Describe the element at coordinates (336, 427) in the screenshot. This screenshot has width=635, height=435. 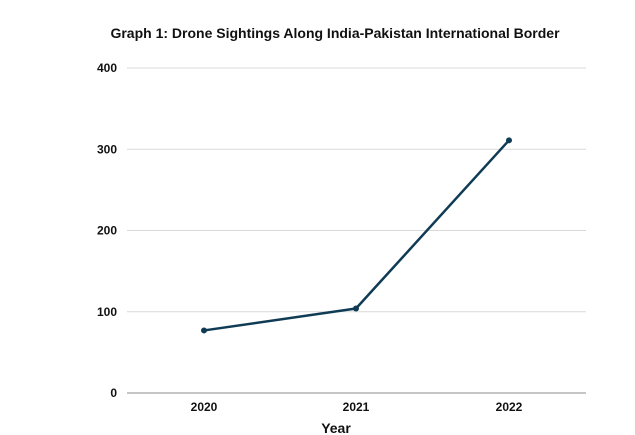
I see `x-axis-label: Year` at that location.